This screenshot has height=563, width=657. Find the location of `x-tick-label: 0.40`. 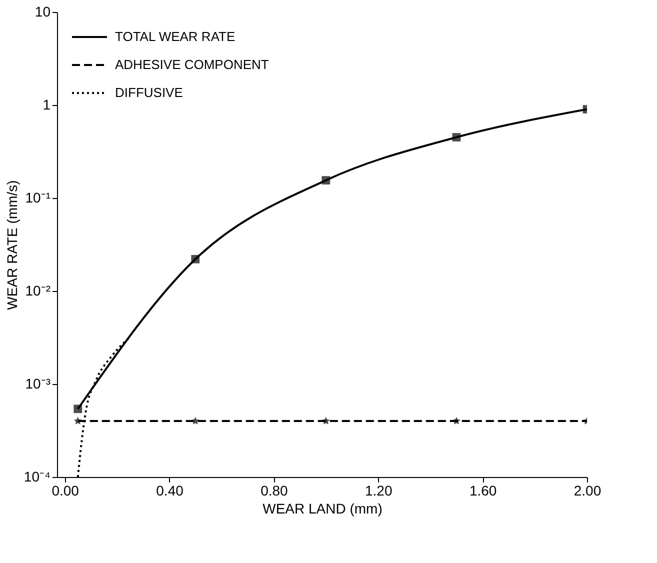

x-tick-label: 0.40 is located at coordinates (170, 490).